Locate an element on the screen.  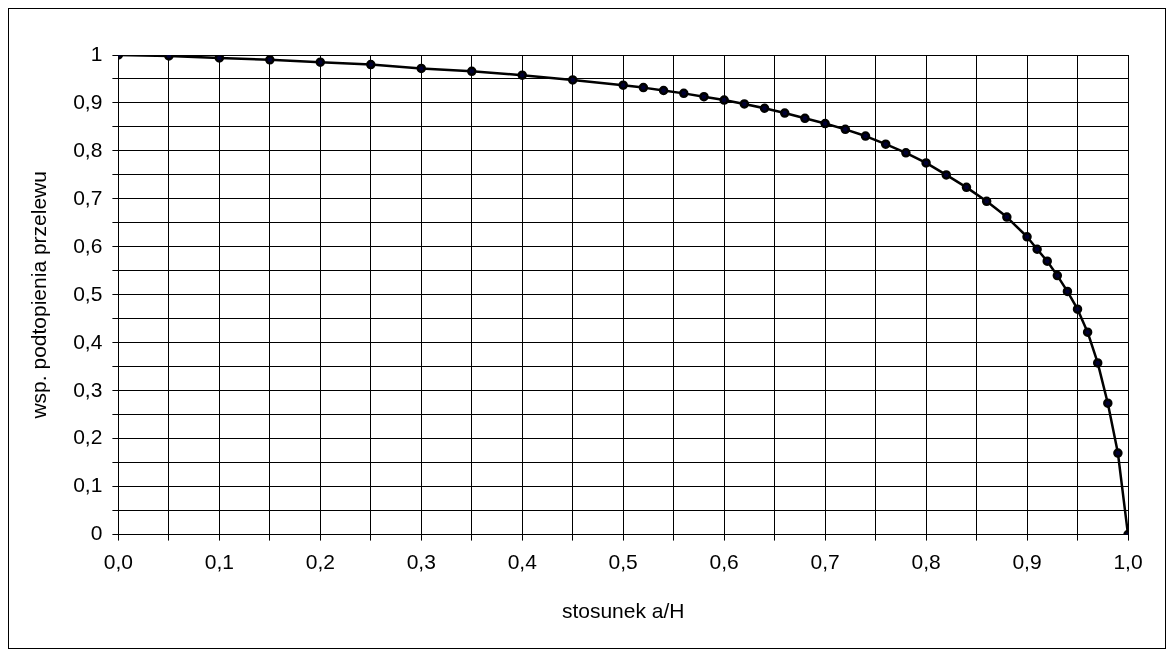
x-tick-label: 0,2 is located at coordinates (320, 561).